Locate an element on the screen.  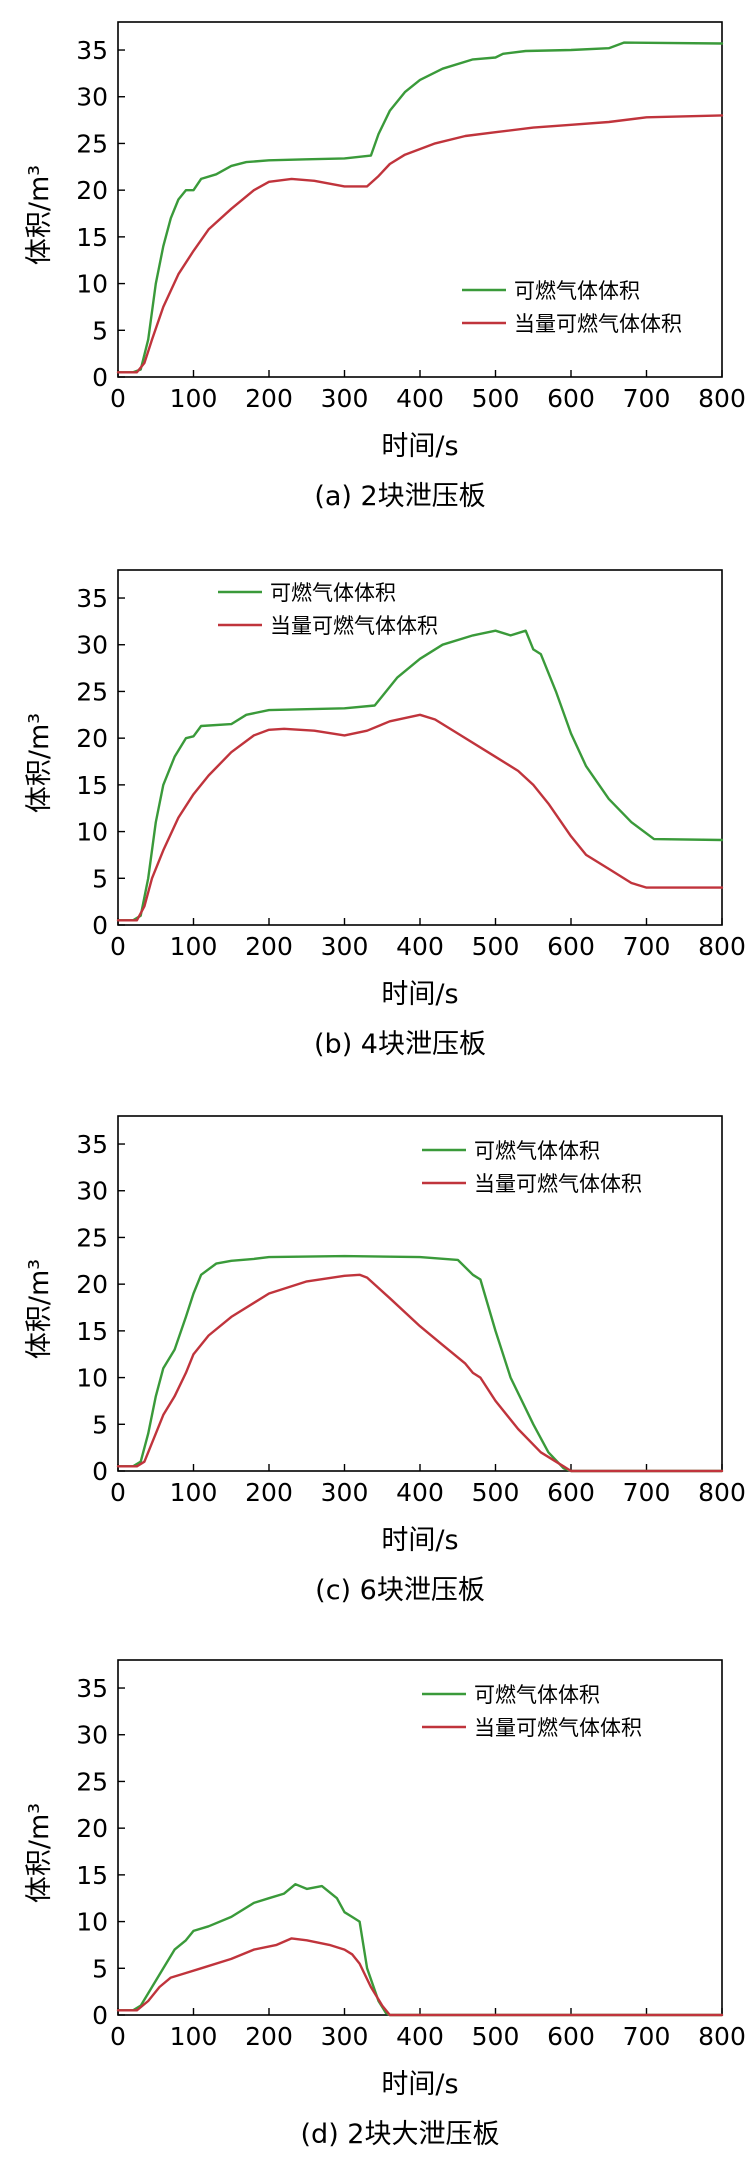
chart-caption: (c) 6块泄压板 is located at coordinates (400, 1590).